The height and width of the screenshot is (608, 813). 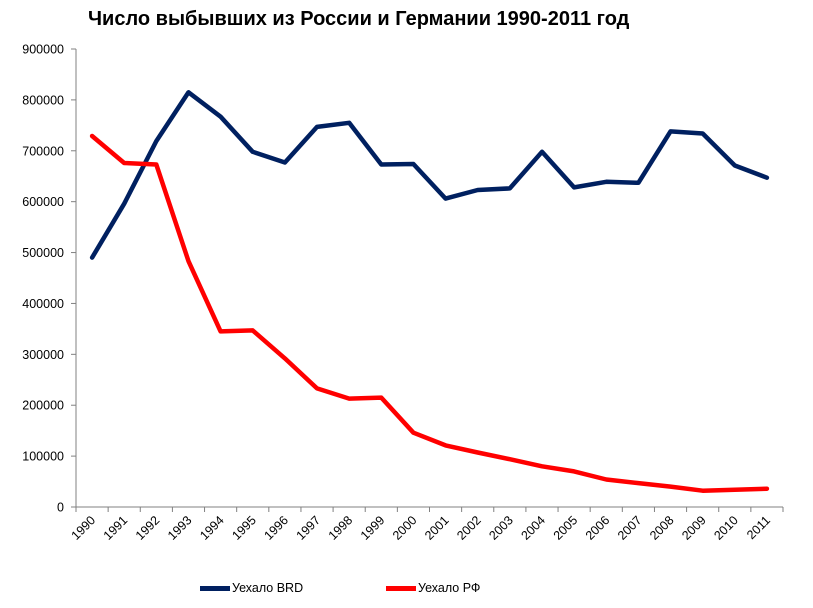 What do you see at coordinates (534, 528) in the screenshot?
I see `x-tick-label: 2004` at bounding box center [534, 528].